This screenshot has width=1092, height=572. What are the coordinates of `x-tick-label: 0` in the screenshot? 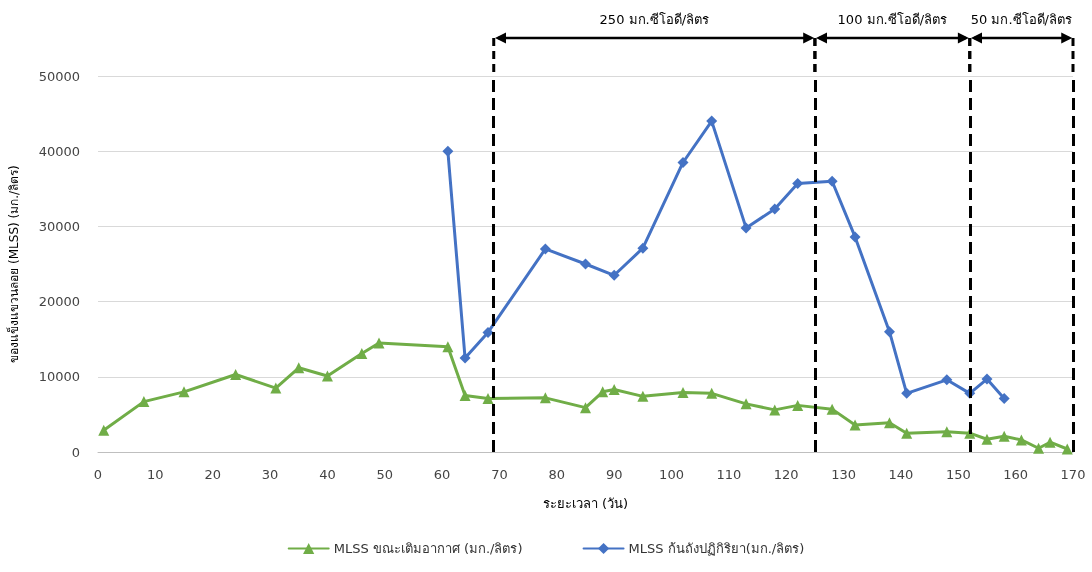 It's located at (98, 474).